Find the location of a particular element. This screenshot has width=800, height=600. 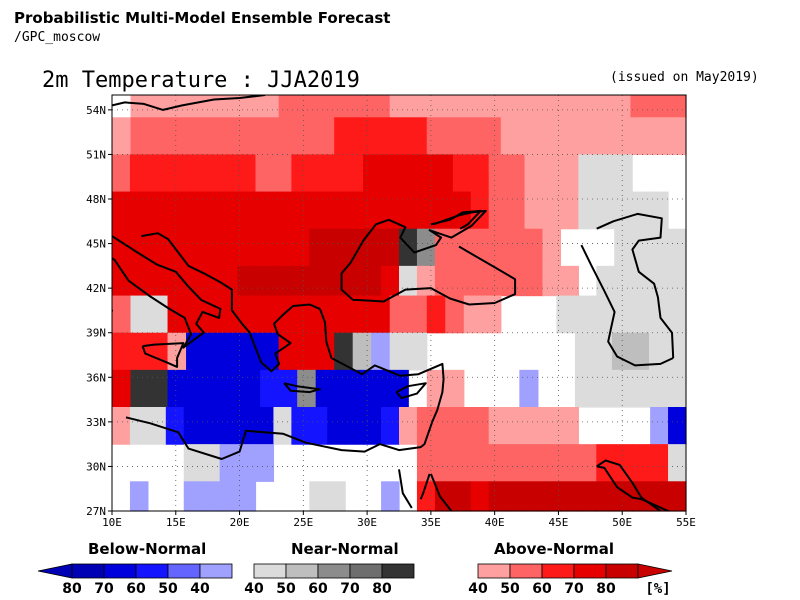

x-tick-label: 55E is located at coordinates (686, 522).